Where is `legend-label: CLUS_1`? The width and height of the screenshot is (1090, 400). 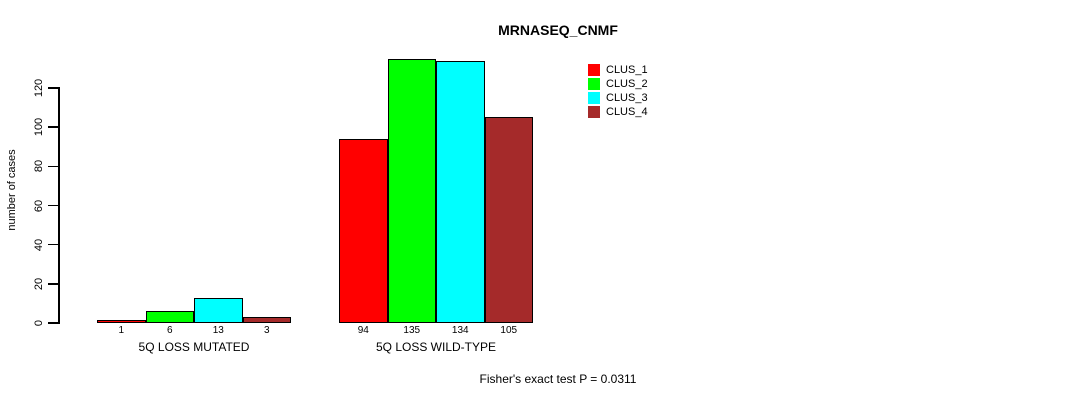
legend-label: CLUS_1 is located at coordinates (627, 70).